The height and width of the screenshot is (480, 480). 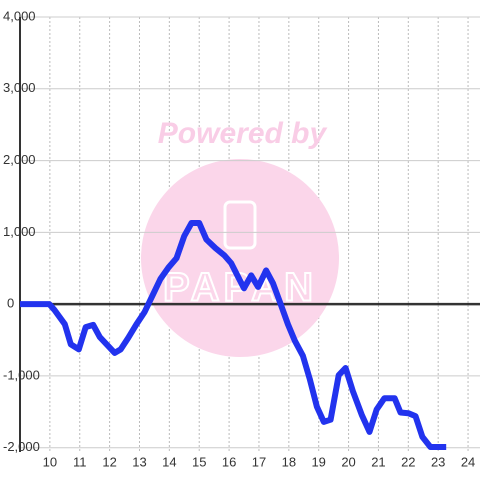 What do you see at coordinates (240, 225) in the screenshot?
I see `watermark-icon` at bounding box center [240, 225].